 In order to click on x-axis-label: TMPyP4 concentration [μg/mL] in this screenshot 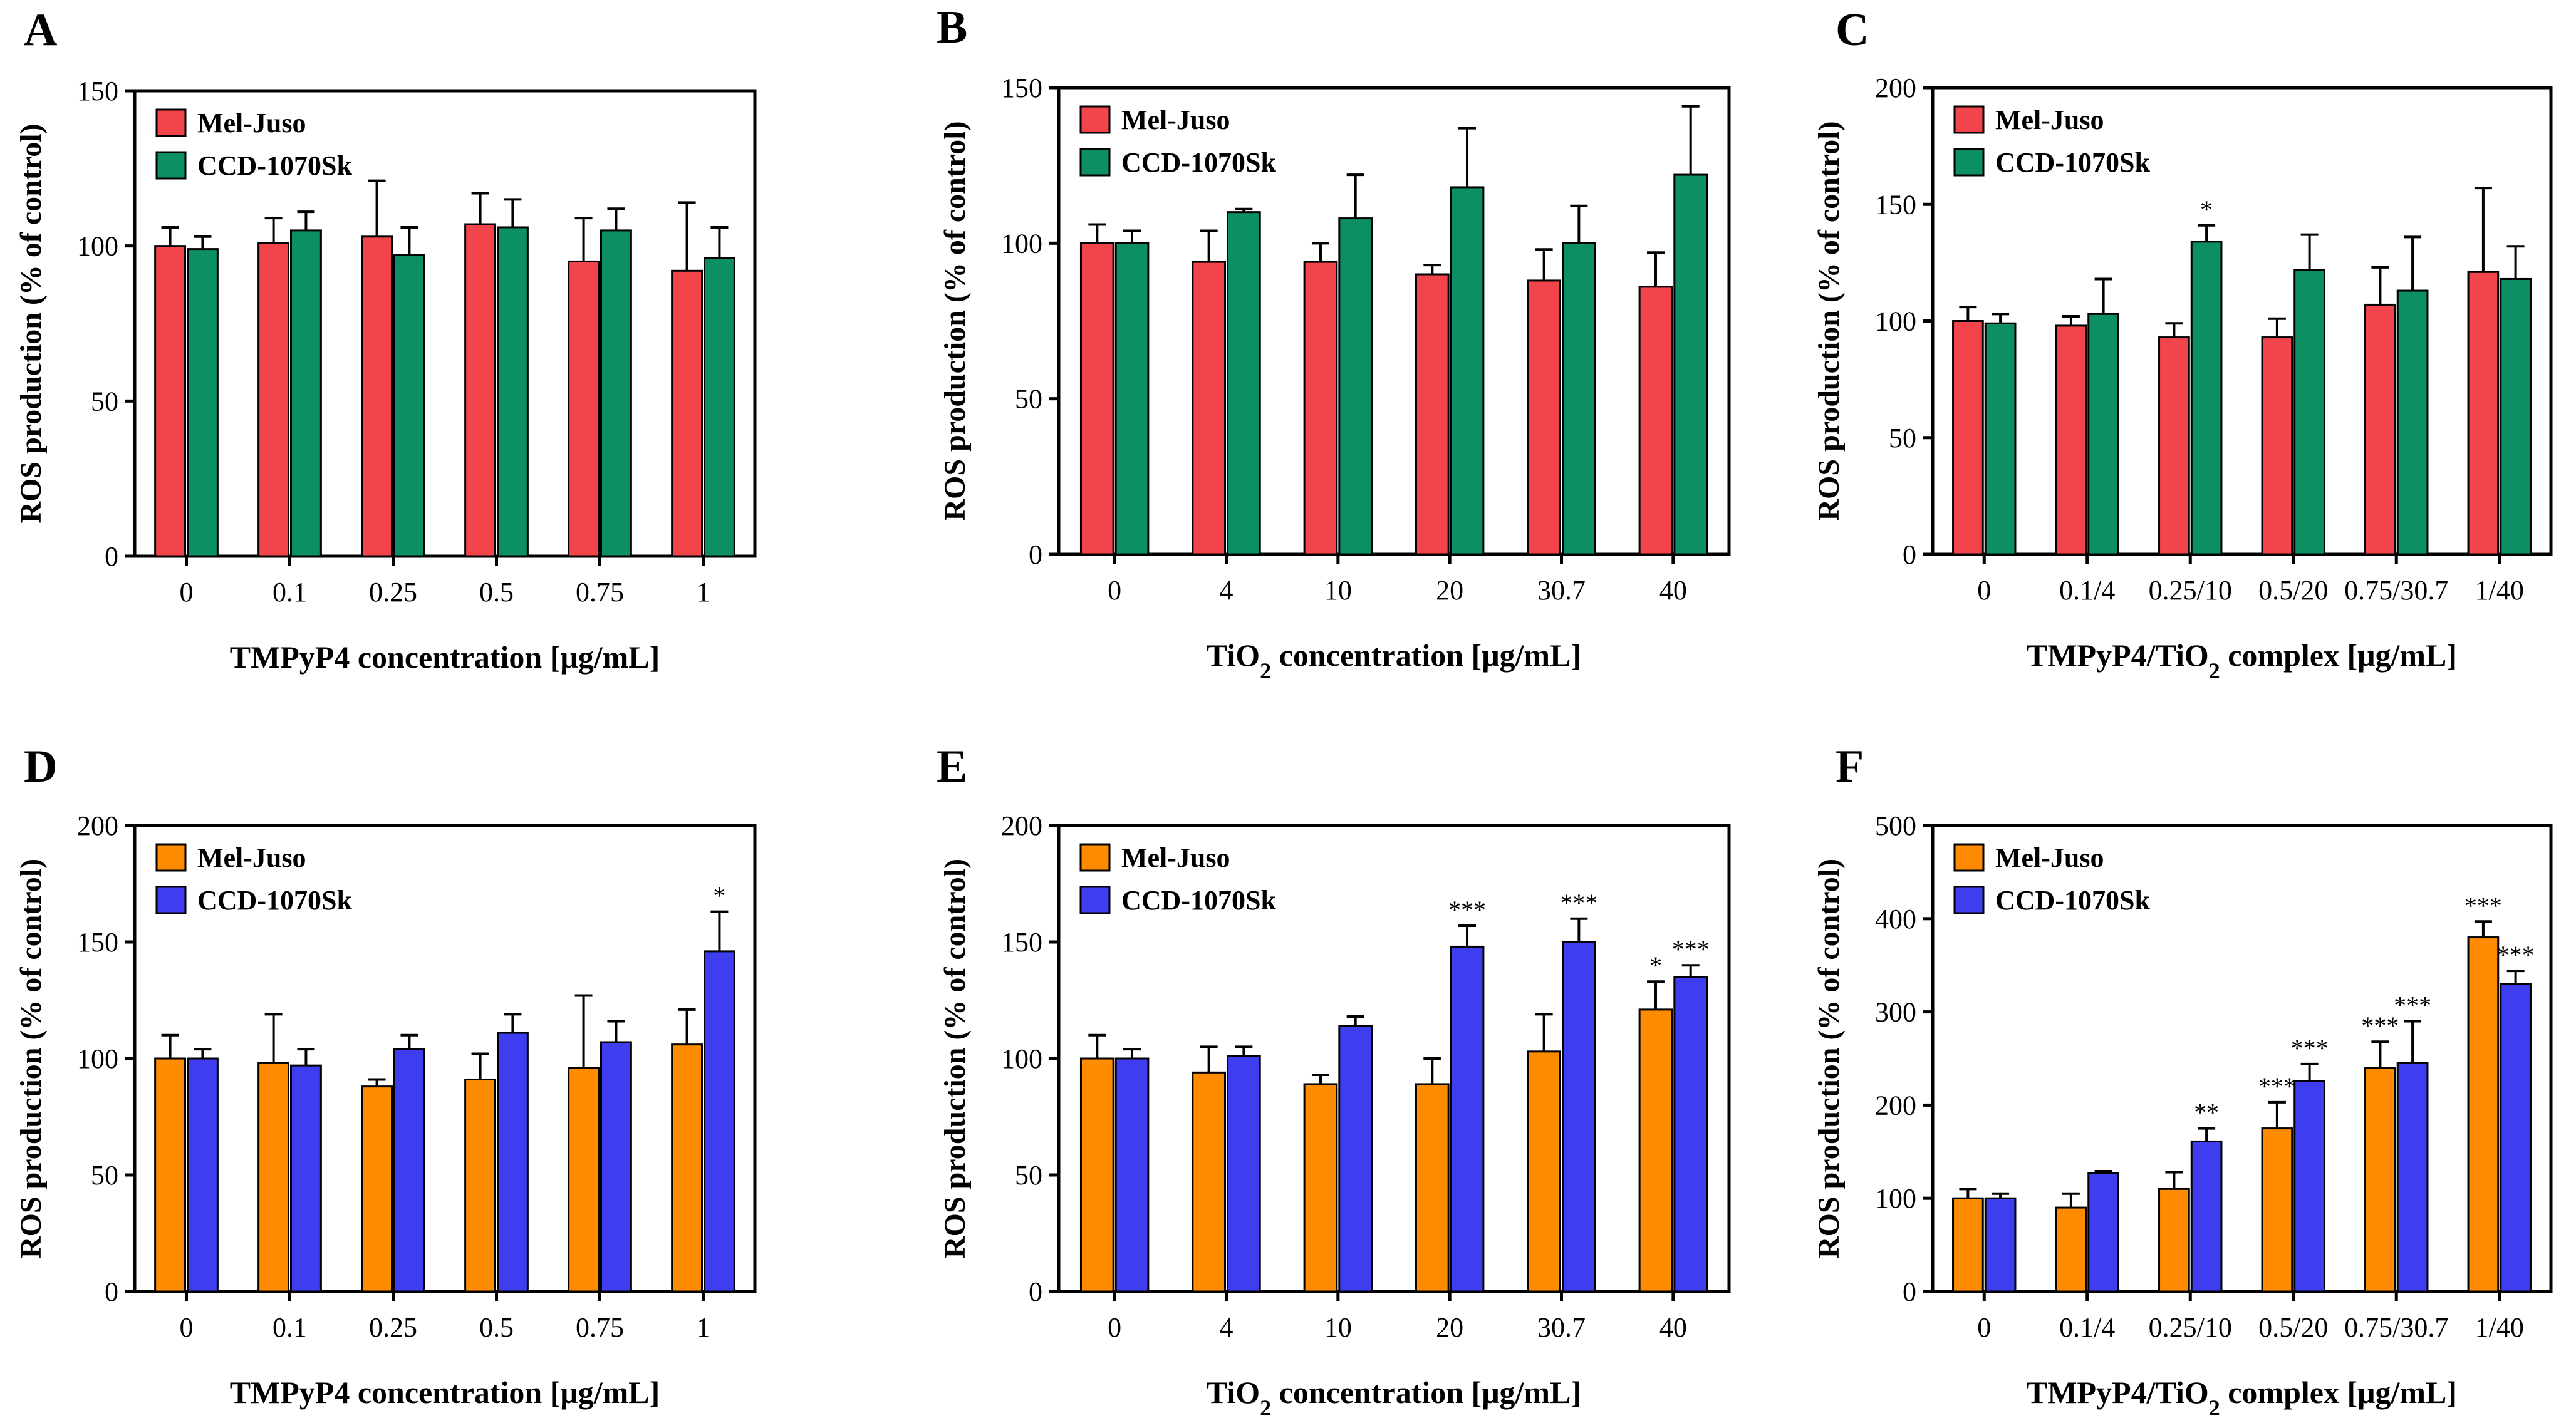, I will do `click(445, 1392)`.